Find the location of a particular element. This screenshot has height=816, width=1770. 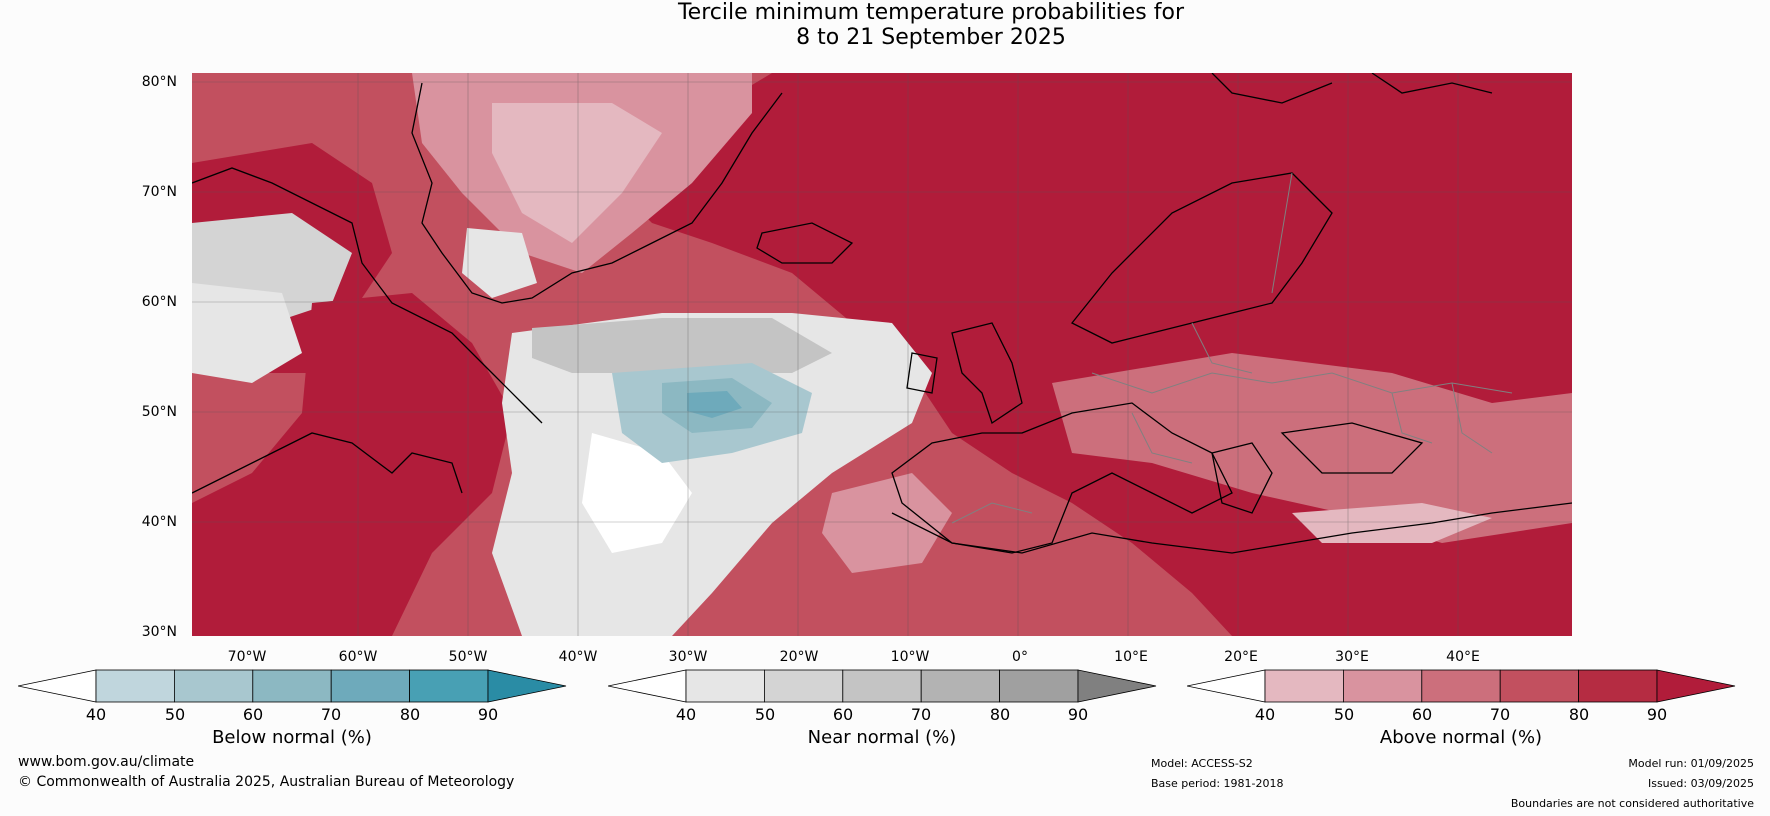

cb-below-tick-60: 60 is located at coordinates (253, 714).